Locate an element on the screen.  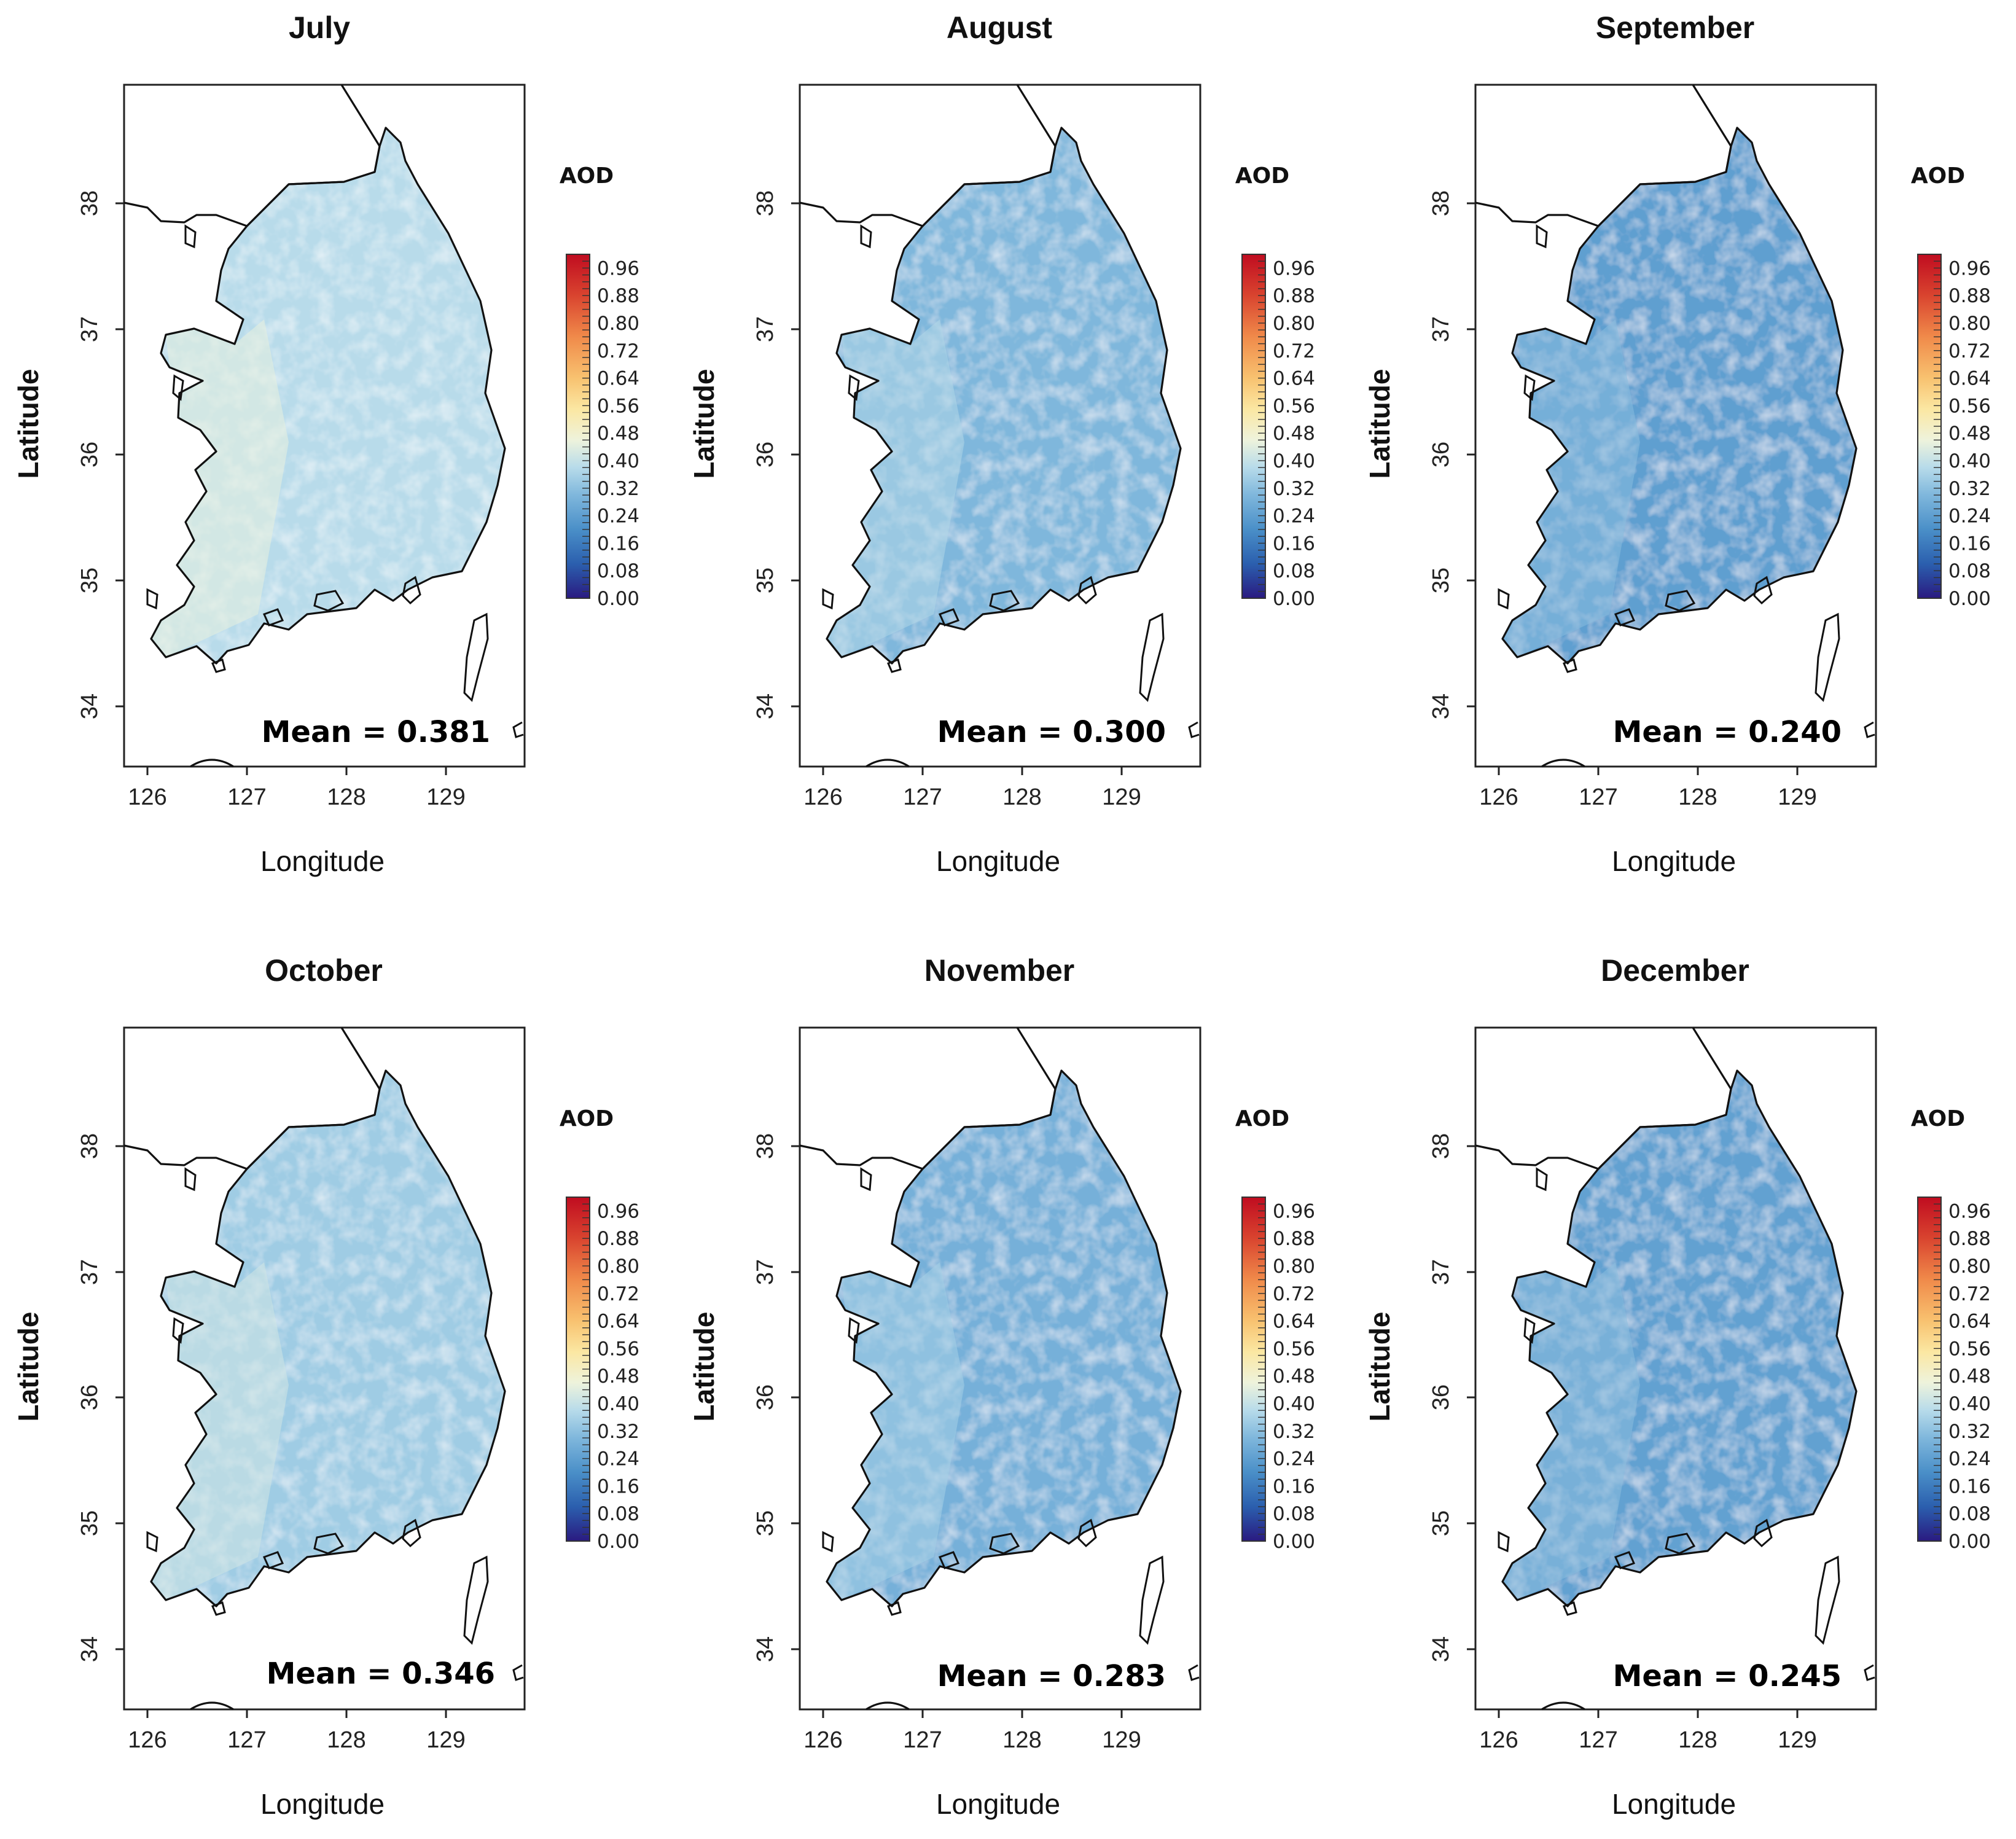
panel-title: August is located at coordinates (1000, 27).